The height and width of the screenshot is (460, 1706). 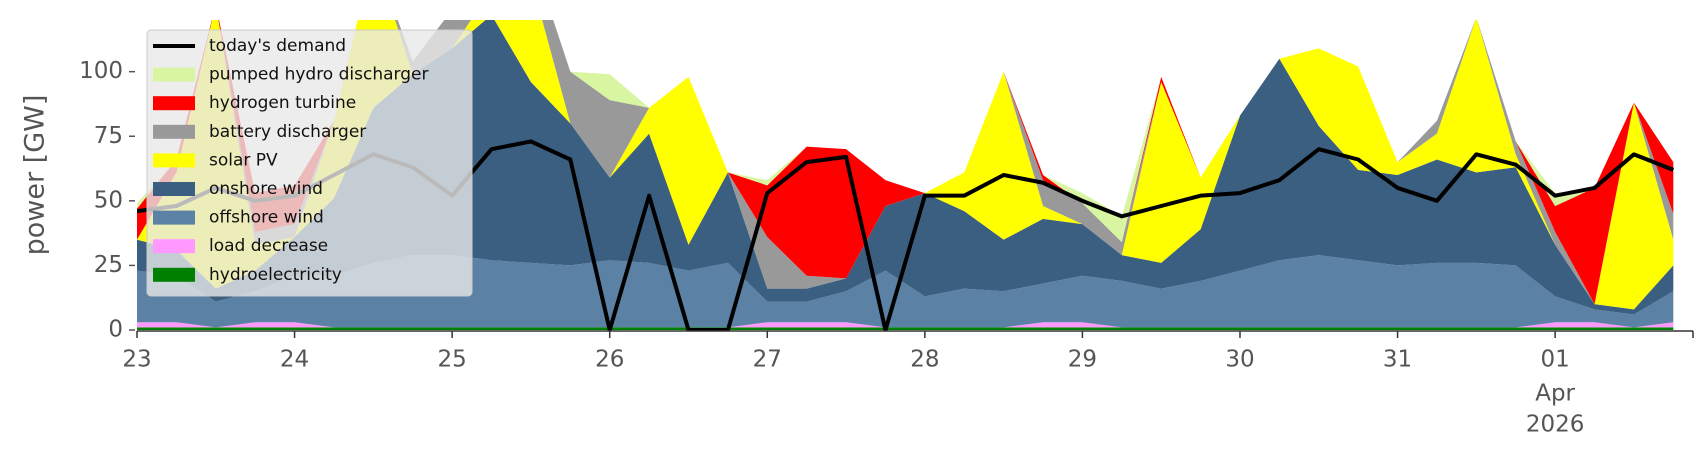 What do you see at coordinates (1555, 394) in the screenshot?
I see `x-tick-sublabel: Apr` at bounding box center [1555, 394].